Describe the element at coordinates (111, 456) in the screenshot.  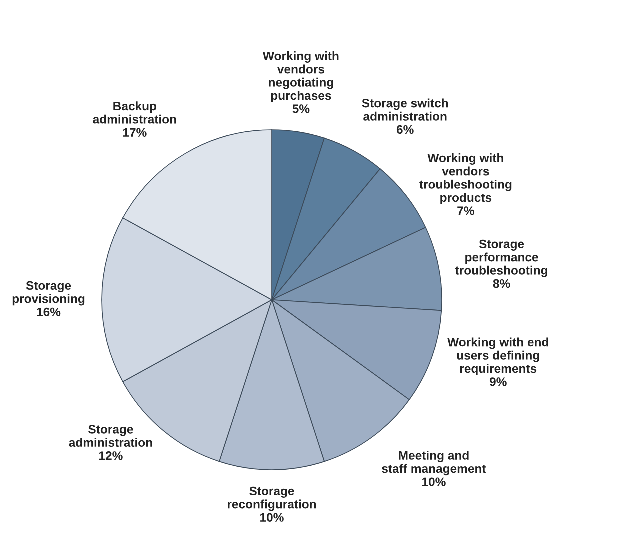
I see `data-label: 12%` at that location.